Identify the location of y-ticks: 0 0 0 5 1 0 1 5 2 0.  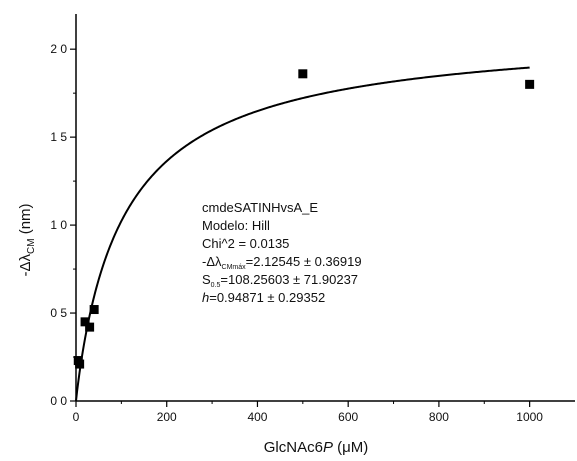
(63, 225).